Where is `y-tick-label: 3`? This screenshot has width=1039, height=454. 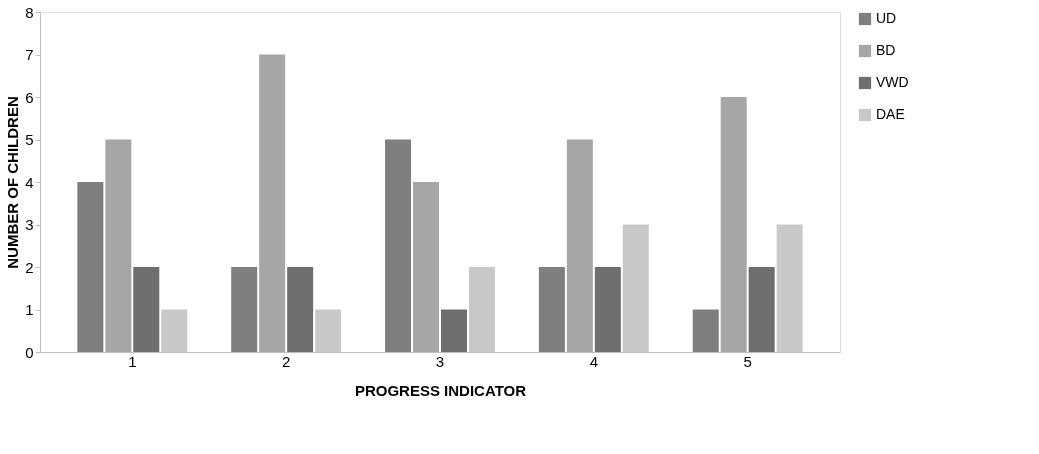 y-tick-label: 3 is located at coordinates (29, 224).